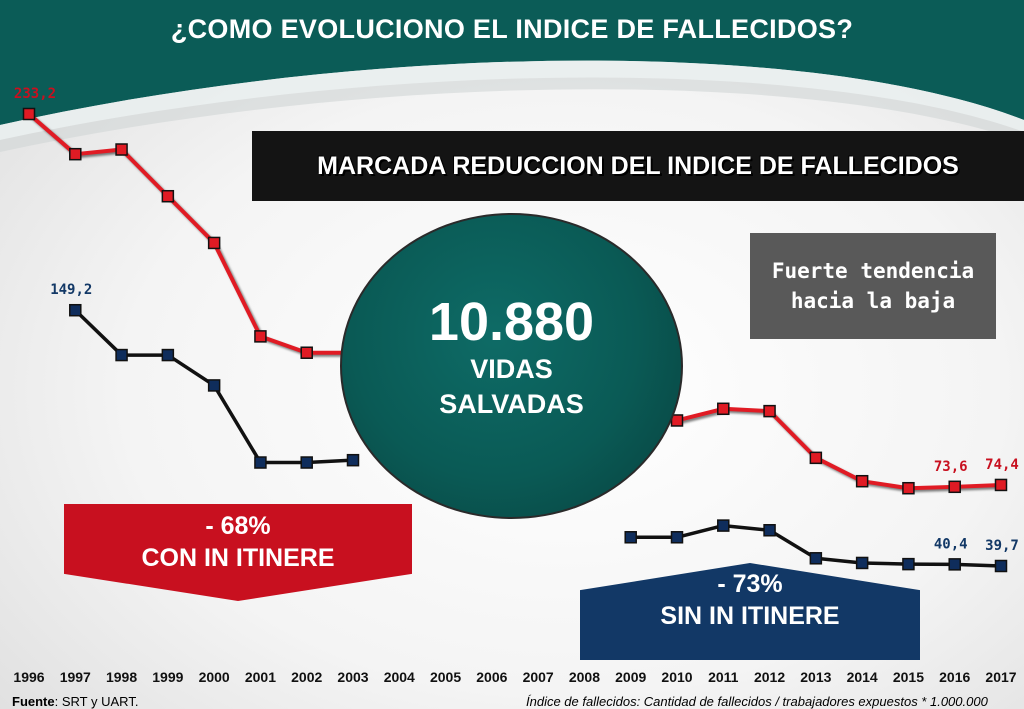 This screenshot has height=709, width=1024. Describe the element at coordinates (511, 322) in the screenshot. I see `lives-saved-number: 10.880` at that location.